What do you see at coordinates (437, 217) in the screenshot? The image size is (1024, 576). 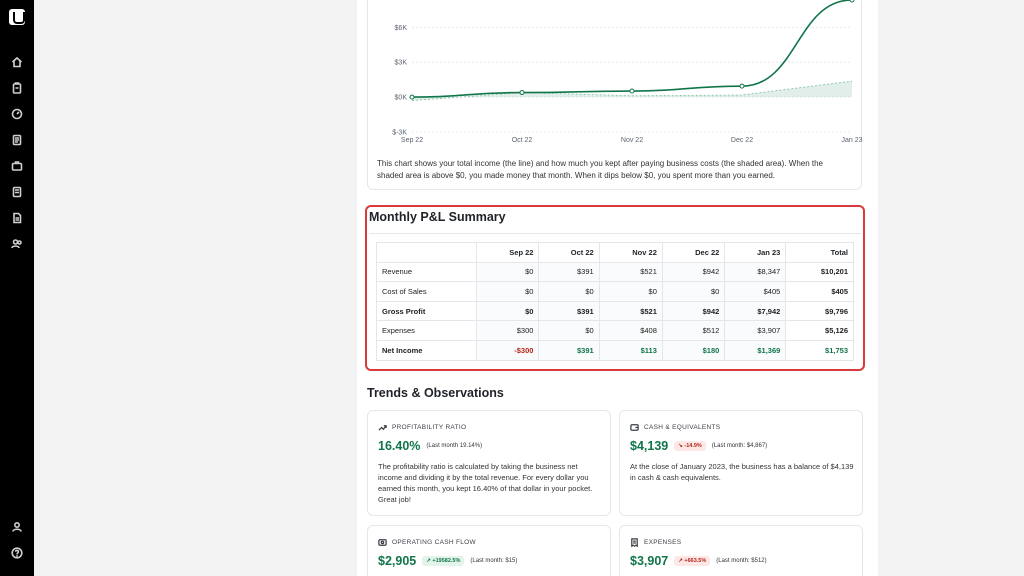 I see `pl-summary-title: Monthly P&L Summary` at bounding box center [437, 217].